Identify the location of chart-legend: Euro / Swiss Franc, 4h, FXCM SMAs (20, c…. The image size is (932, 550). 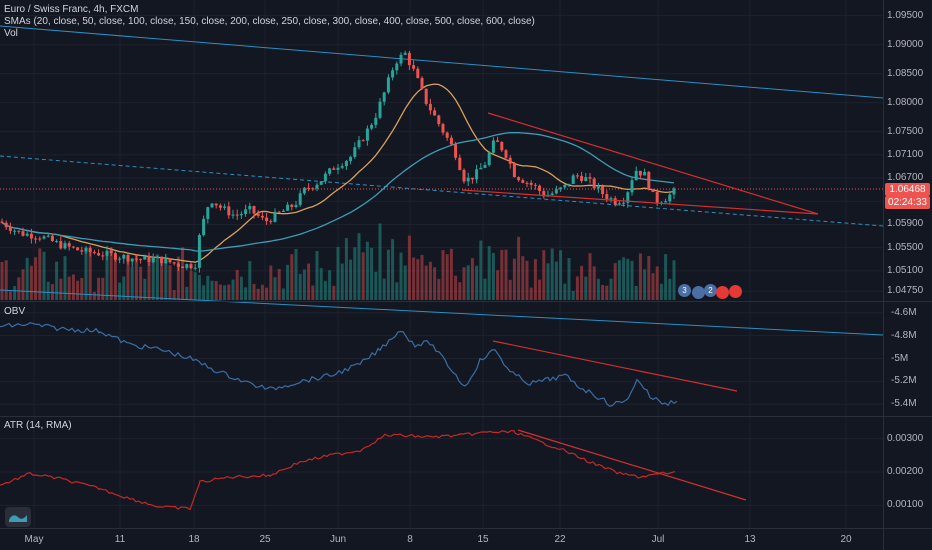
(269, 22).